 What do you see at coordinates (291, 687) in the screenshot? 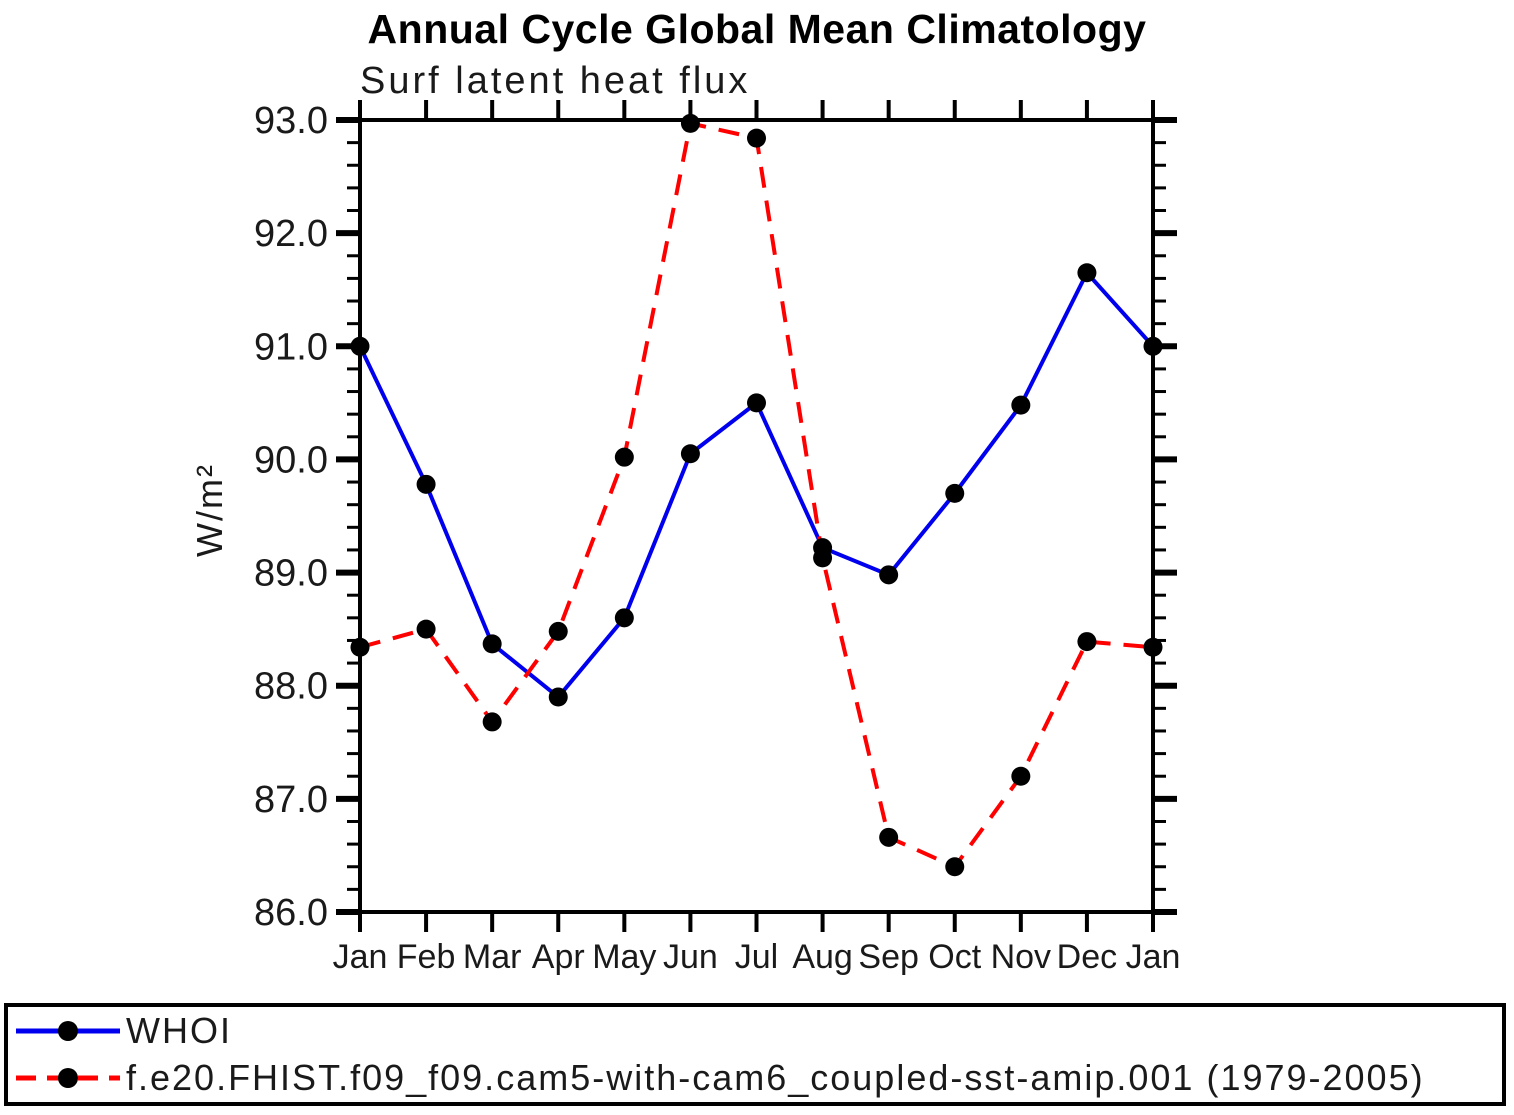
I see `y-tick-label: 88.0` at bounding box center [291, 687].